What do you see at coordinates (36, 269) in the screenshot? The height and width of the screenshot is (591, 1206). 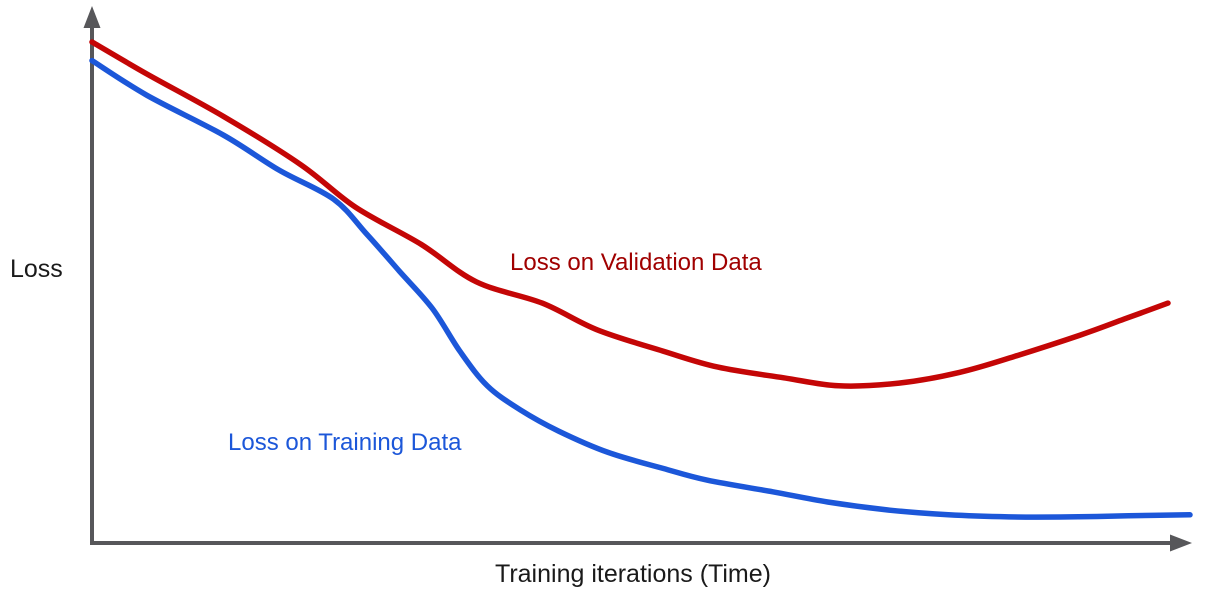 I see `y-axis-label: Loss` at bounding box center [36, 269].